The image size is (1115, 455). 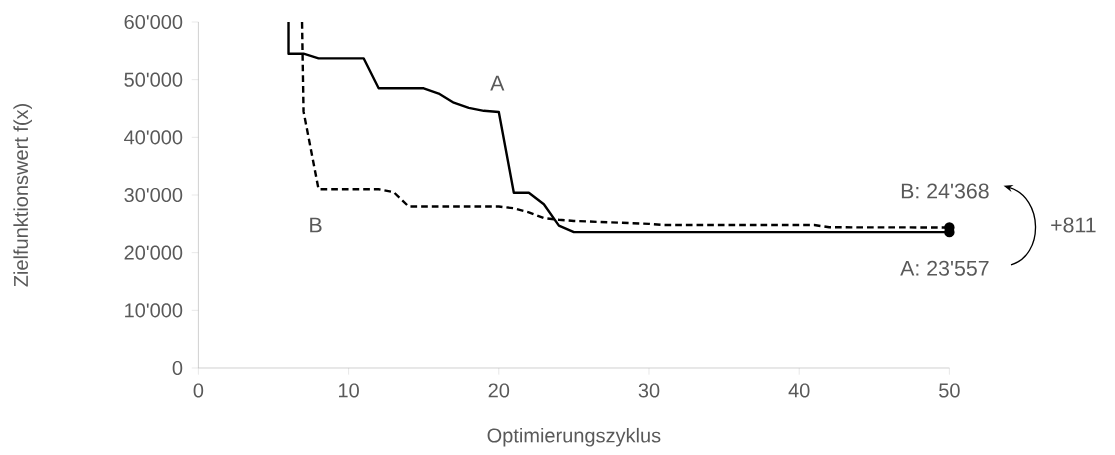 I want to click on y-tick-label: 40'000, so click(x=153, y=137).